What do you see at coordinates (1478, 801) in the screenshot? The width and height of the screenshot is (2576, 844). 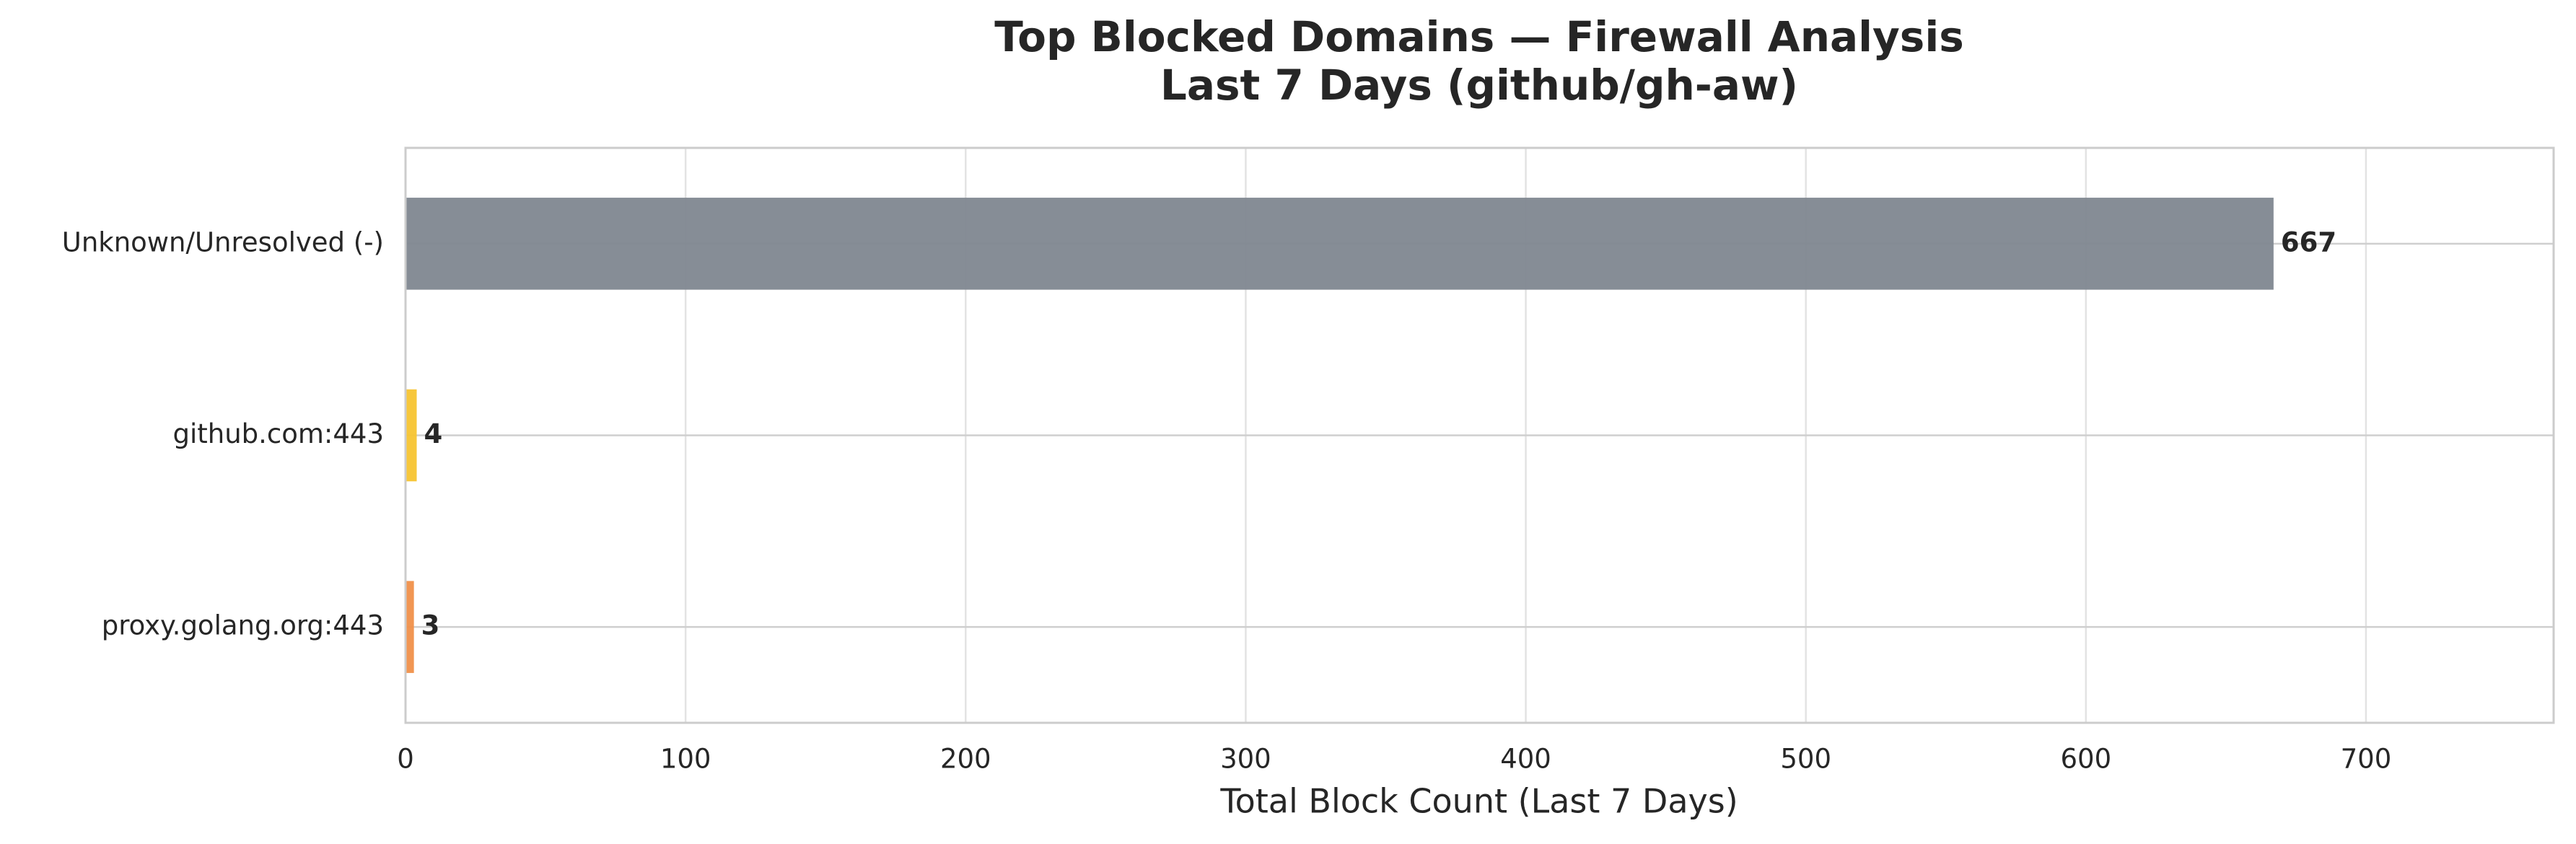 I see `x-axis-label: Total Block Count (Last 7 Days)` at bounding box center [1478, 801].